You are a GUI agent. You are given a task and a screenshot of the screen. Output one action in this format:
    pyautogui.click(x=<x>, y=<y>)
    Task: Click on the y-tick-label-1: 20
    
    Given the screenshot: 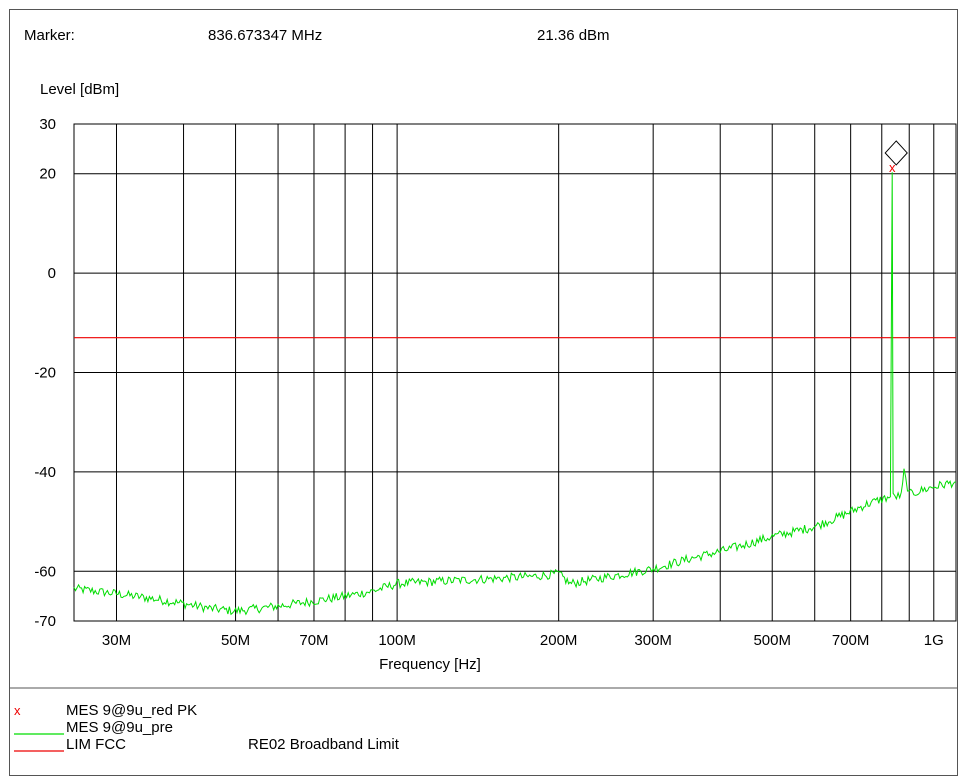 What is the action you would take?
    pyautogui.click(x=47, y=174)
    